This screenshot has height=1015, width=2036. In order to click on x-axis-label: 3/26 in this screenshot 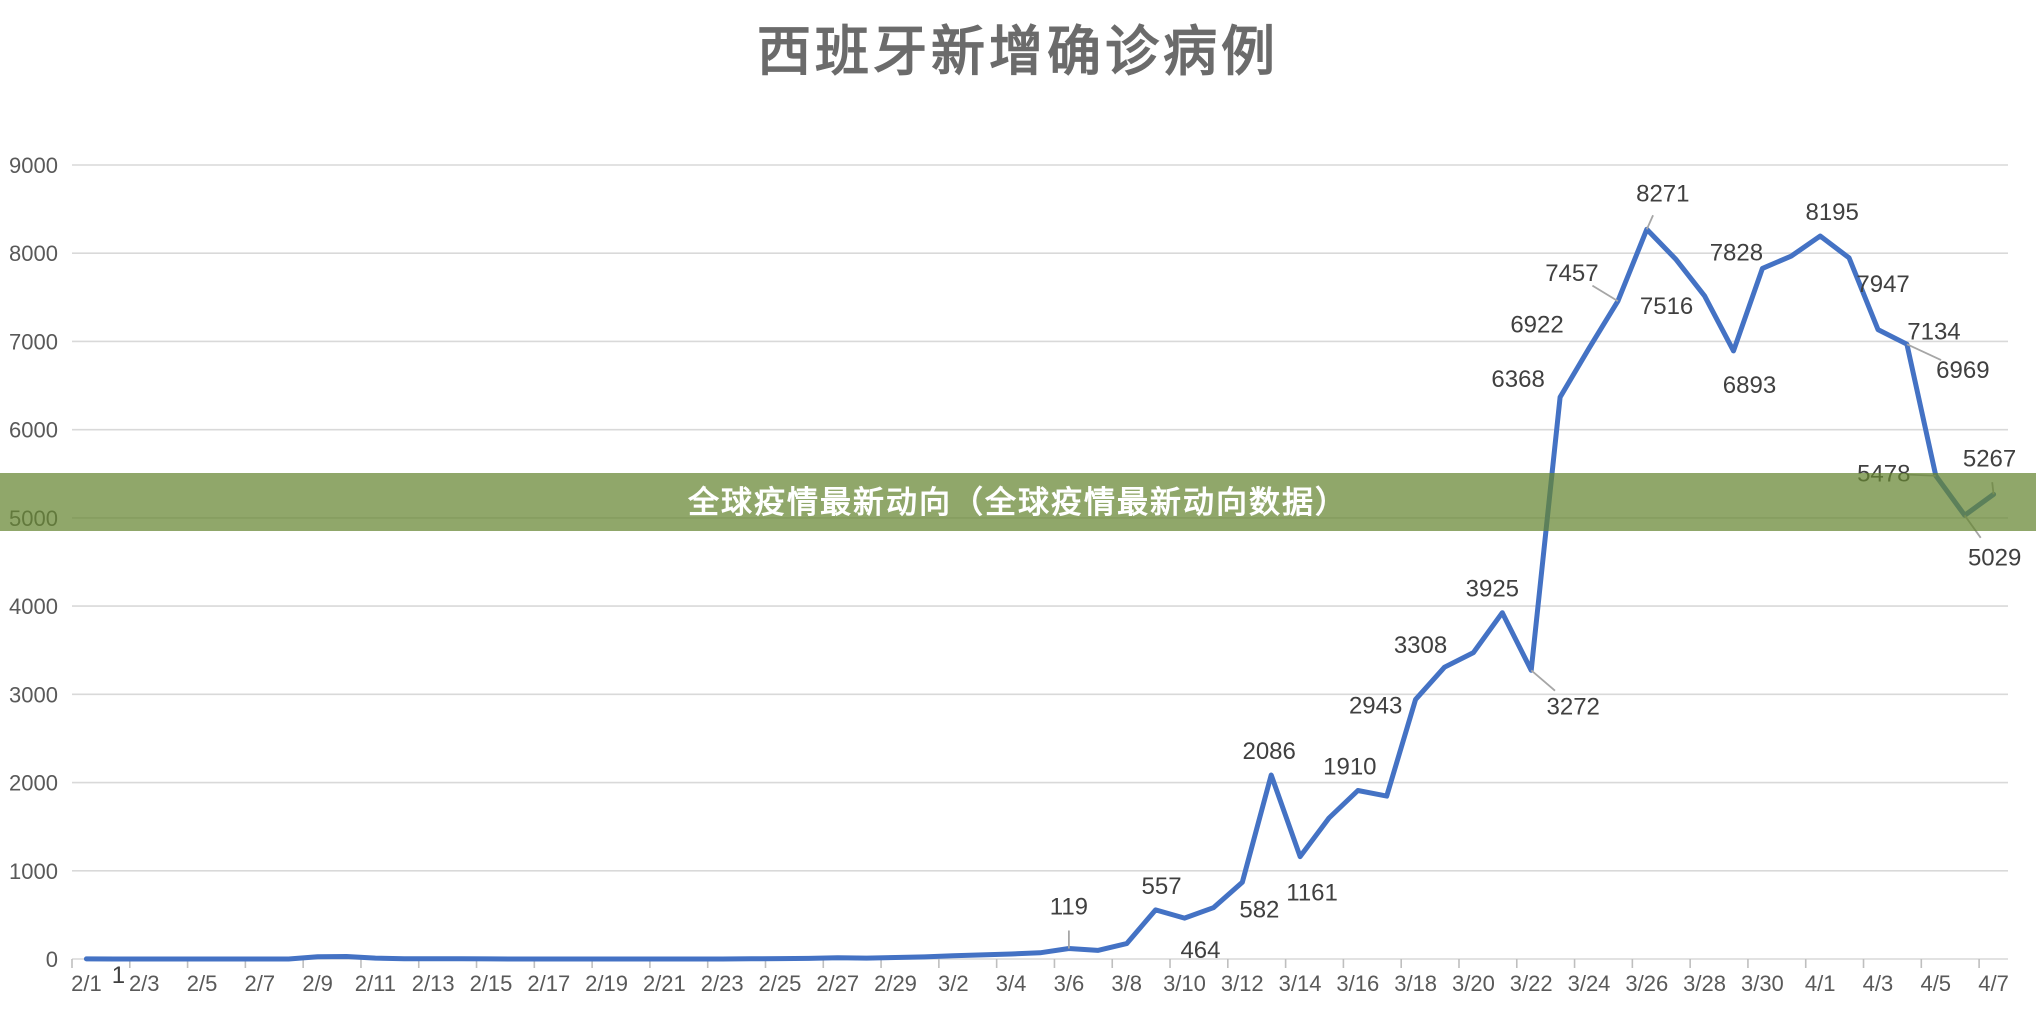, I will do `click(1646, 983)`.